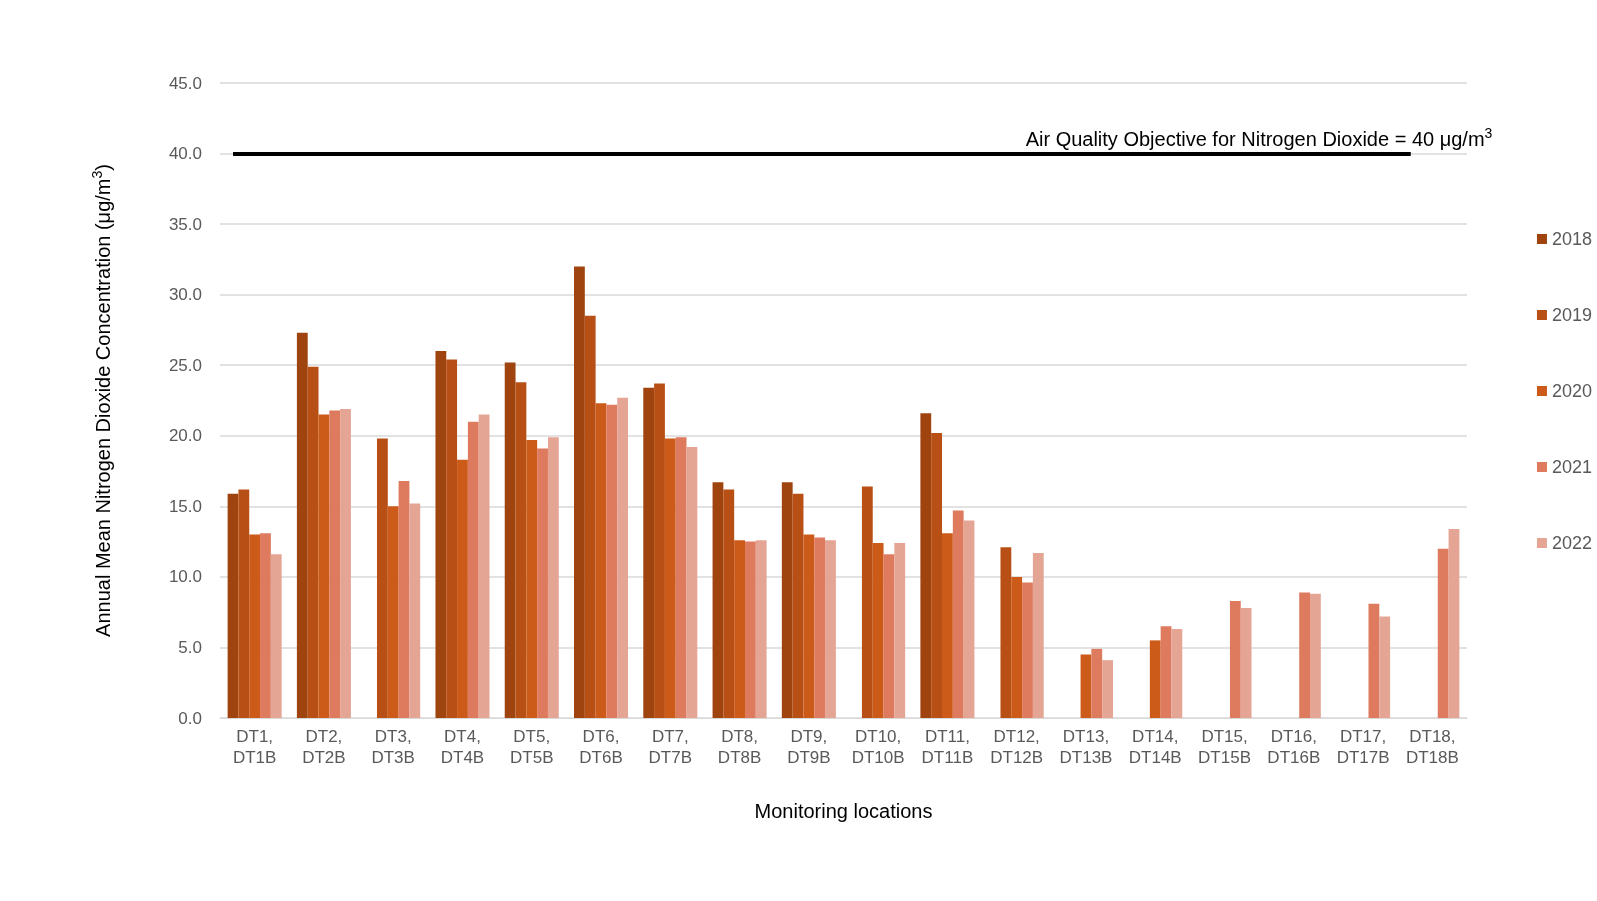 The width and height of the screenshot is (1597, 901). Describe the element at coordinates (185, 506) in the screenshot. I see `y-tick-label: 15.0` at that location.